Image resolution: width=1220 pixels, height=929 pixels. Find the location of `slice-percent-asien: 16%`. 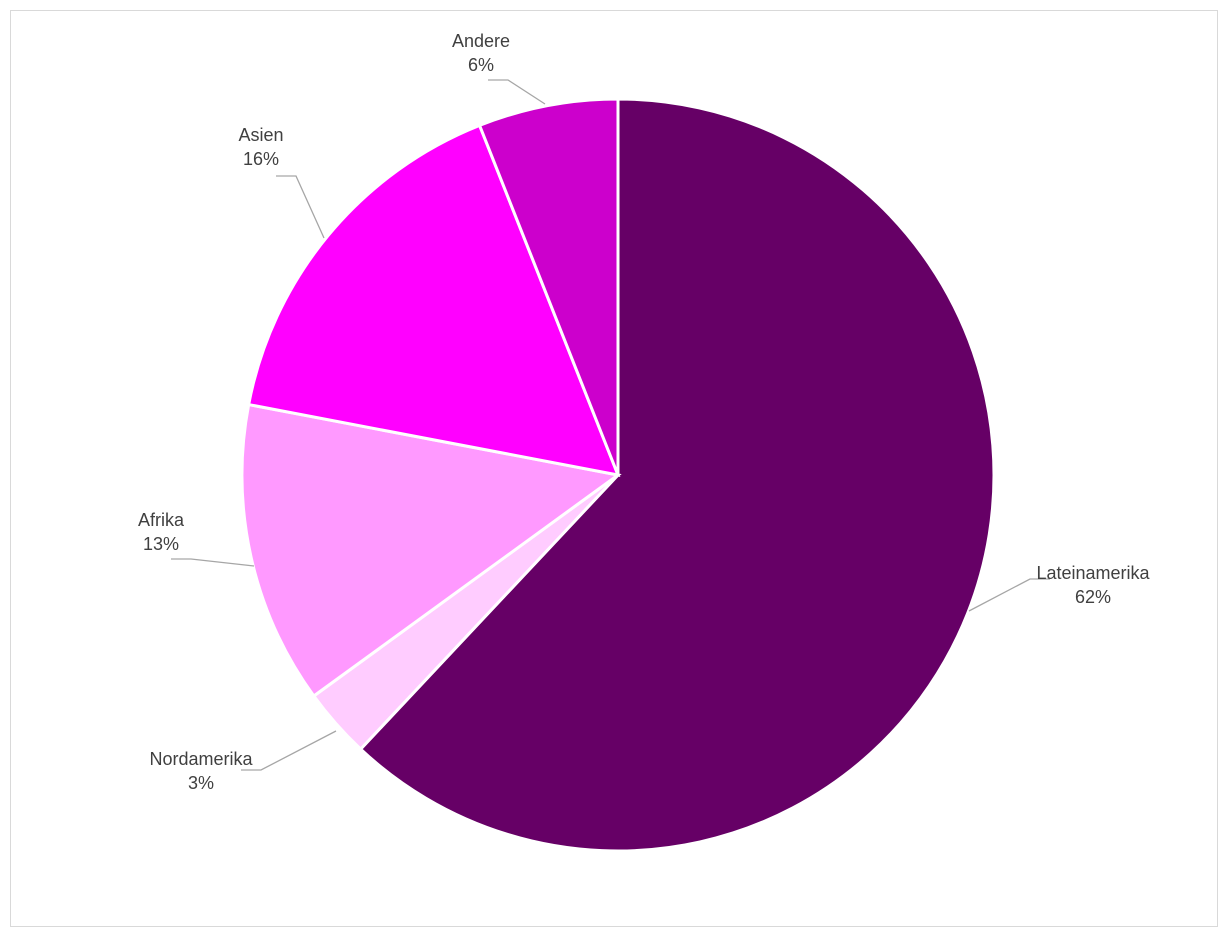

slice-percent-asien: 16% is located at coordinates (261, 159).